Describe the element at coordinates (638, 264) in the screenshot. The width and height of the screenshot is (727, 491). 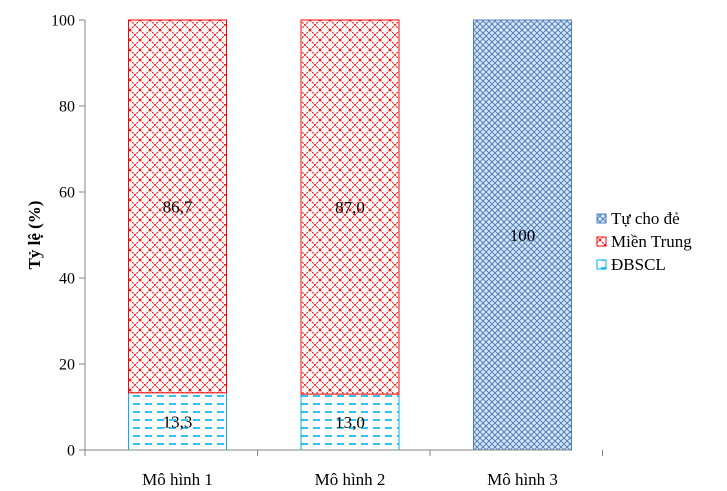
I see `legend-label: ĐBSCL` at that location.